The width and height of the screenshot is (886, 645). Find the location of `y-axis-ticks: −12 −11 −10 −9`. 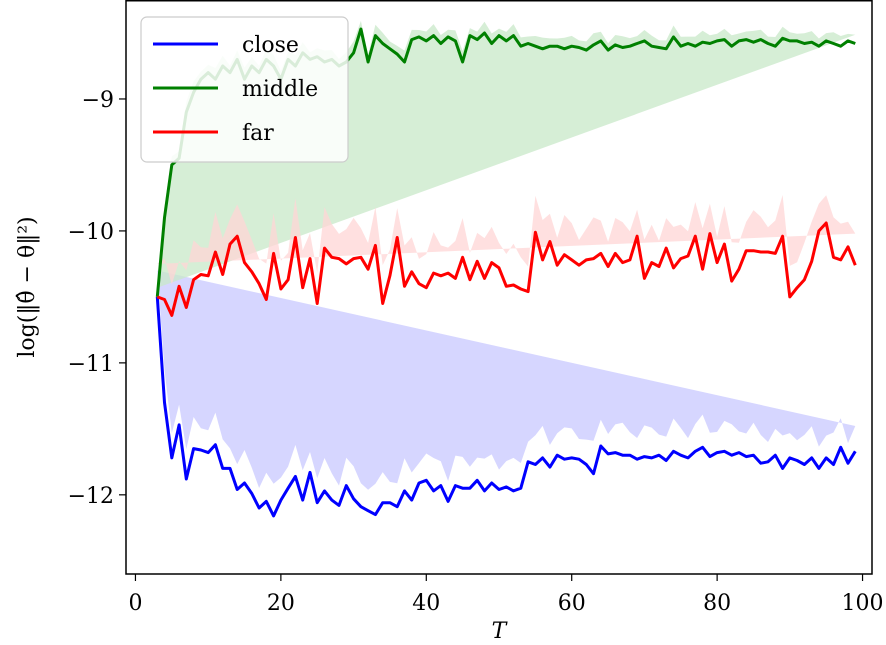

y-axis-ticks: −12 −11 −10 −9 is located at coordinates (97, 298).